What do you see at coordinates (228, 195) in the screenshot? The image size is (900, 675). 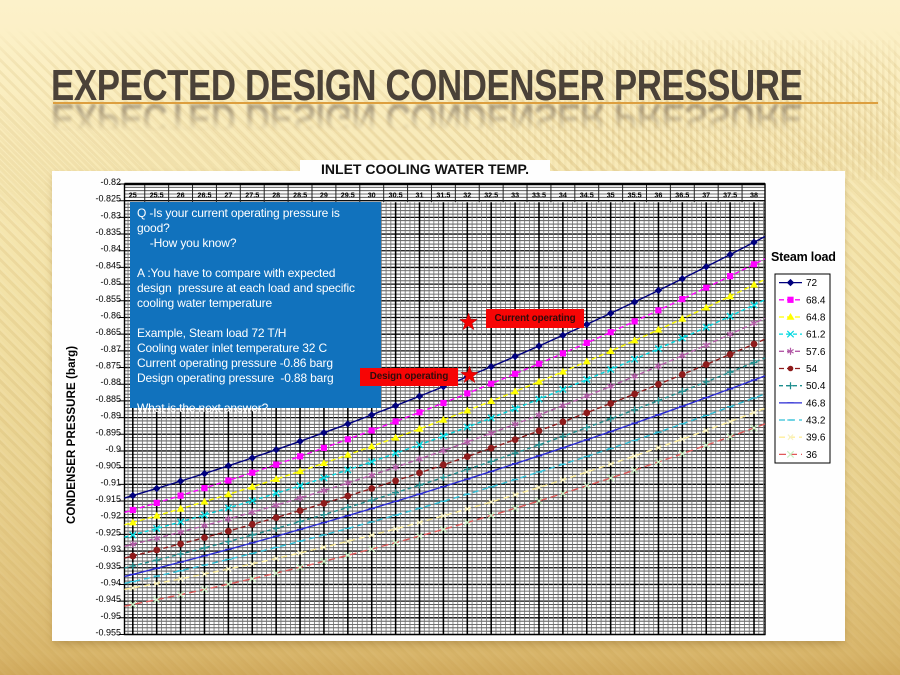 I see `svg-text: 27` at bounding box center [228, 195].